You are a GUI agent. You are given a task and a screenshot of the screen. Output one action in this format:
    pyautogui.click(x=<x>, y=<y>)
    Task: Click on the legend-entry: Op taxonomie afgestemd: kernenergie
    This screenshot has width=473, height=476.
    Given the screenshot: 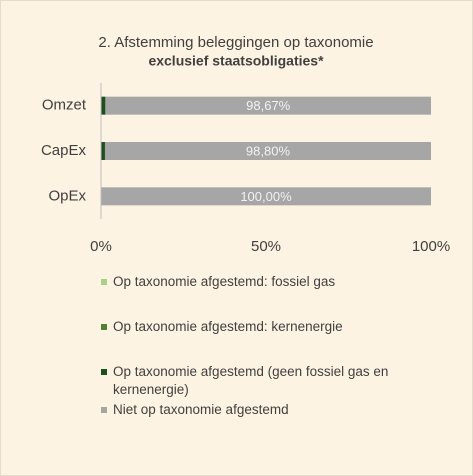 What is the action you would take?
    pyautogui.click(x=252, y=327)
    